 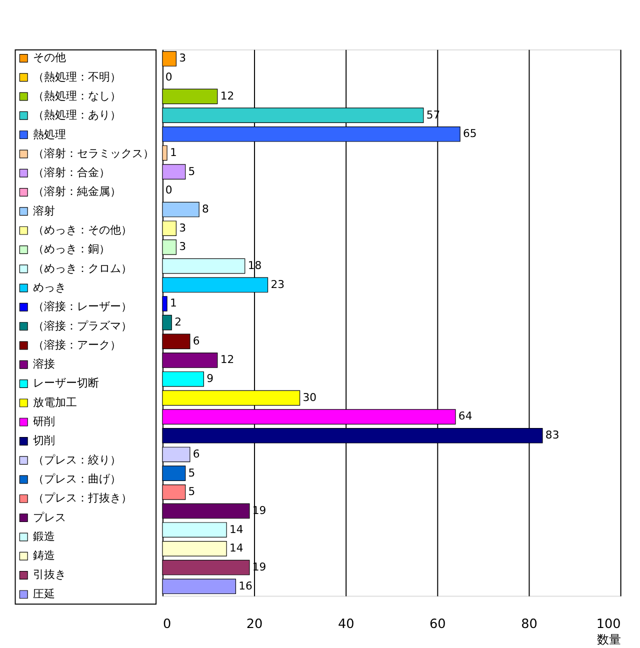 I want to click on data-label: 23, so click(x=277, y=284).